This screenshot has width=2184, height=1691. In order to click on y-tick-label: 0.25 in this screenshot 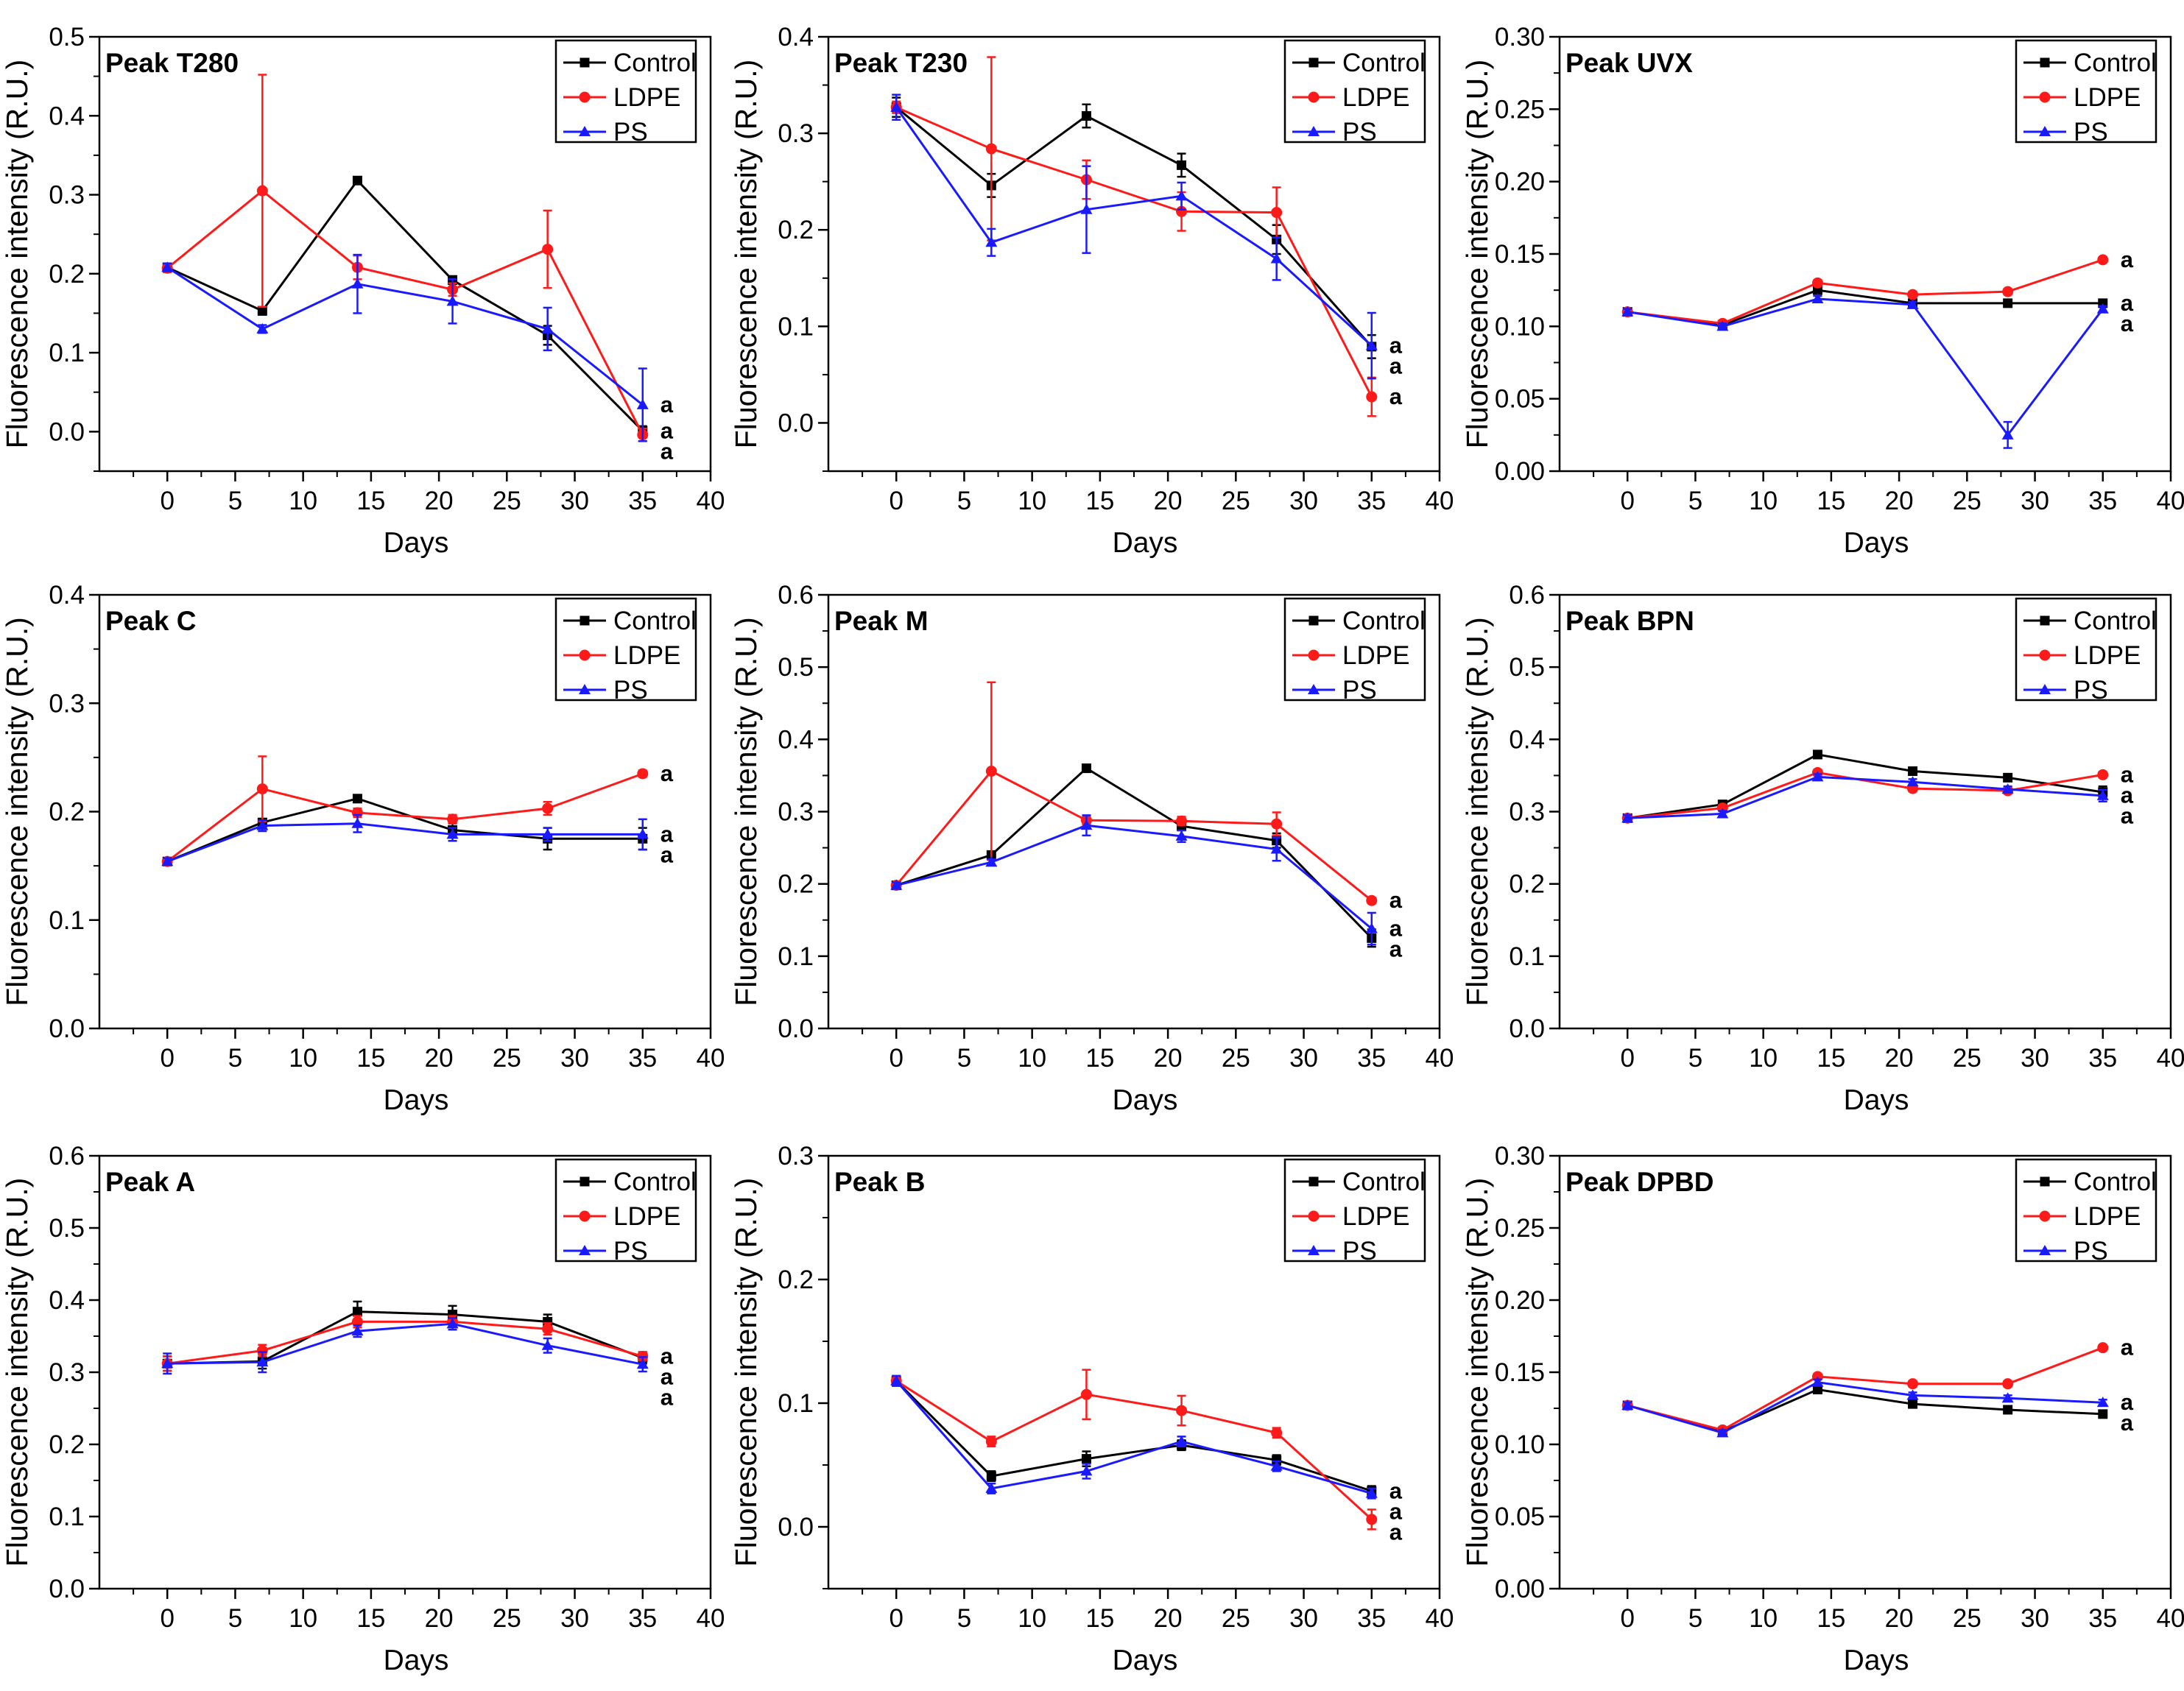, I will do `click(1520, 1228)`.